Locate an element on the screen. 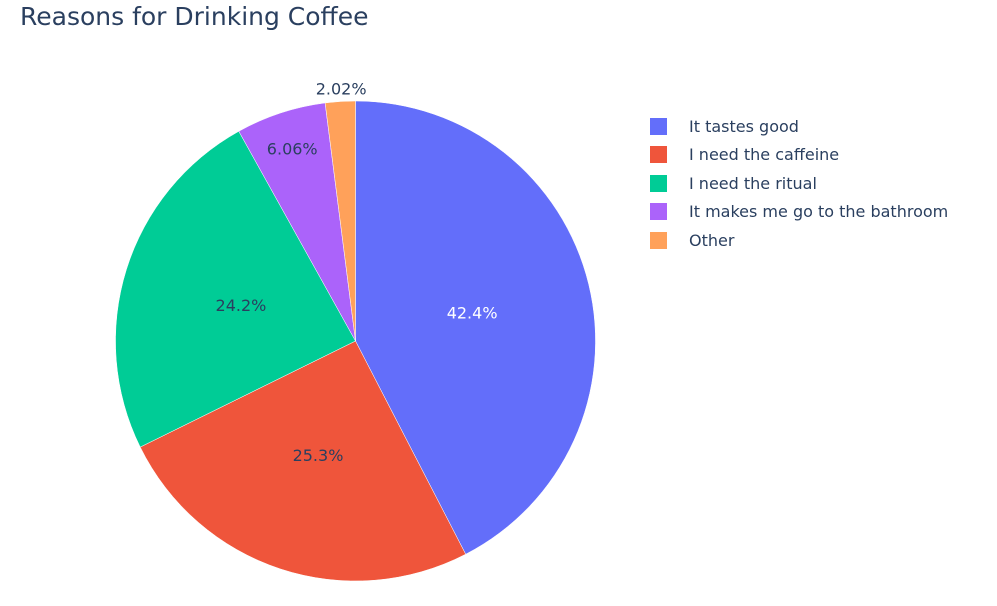 This screenshot has width=997, height=606. slice-label-5: 2.02% is located at coordinates (341, 89).